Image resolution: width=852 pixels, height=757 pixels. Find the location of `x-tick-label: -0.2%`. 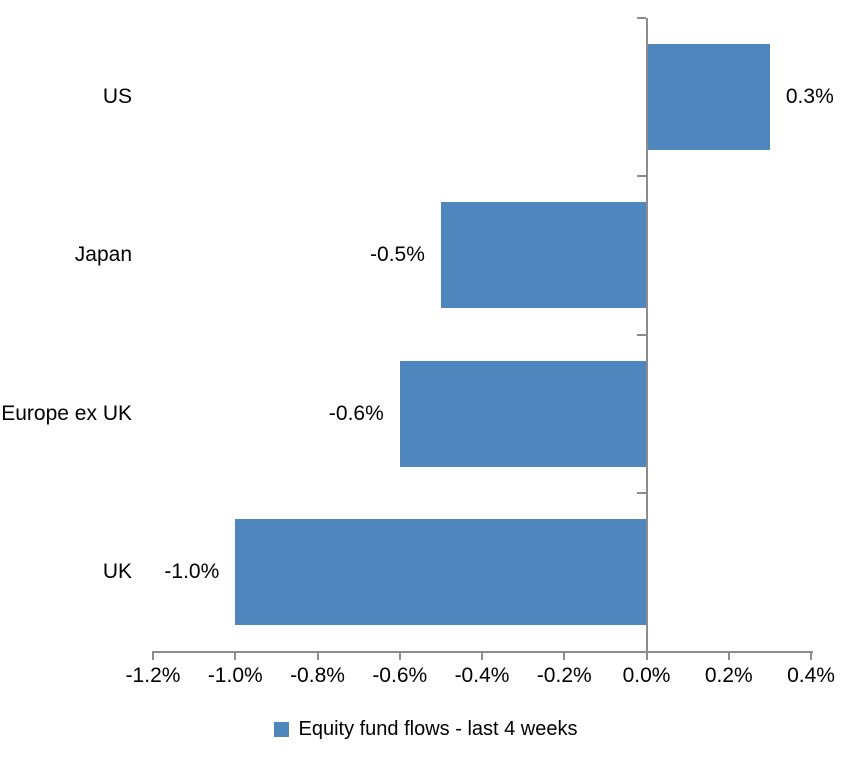

x-tick-label: -0.2% is located at coordinates (564, 675).